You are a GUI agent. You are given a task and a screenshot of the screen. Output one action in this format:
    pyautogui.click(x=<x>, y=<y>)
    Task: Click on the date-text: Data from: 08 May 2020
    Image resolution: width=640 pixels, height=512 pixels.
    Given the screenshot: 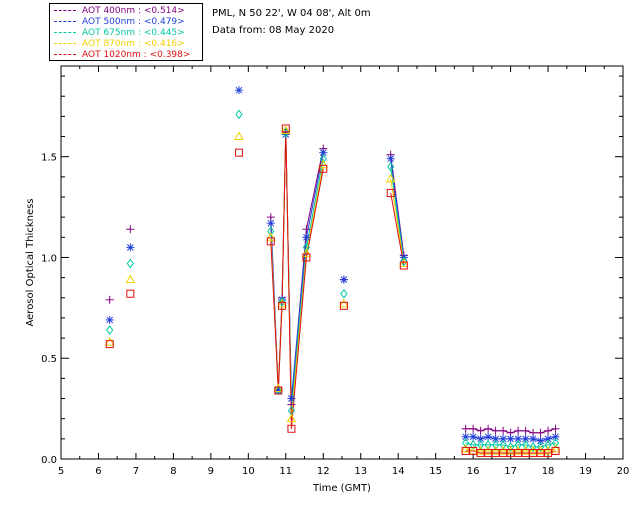 What is the action you would take?
    pyautogui.click(x=273, y=30)
    